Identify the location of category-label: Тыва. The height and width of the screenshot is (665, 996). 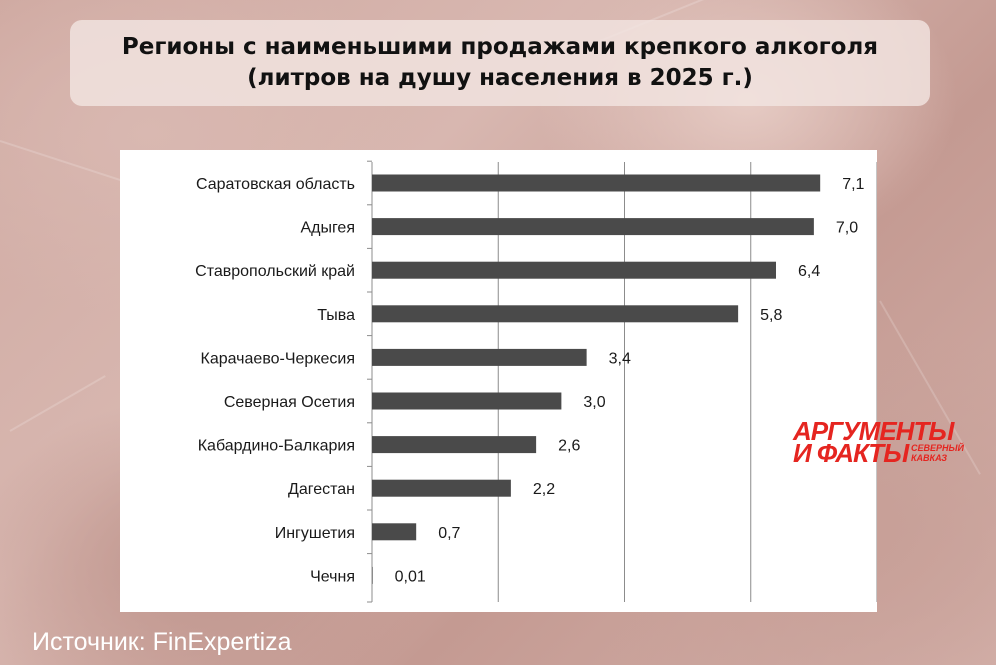
(336, 315).